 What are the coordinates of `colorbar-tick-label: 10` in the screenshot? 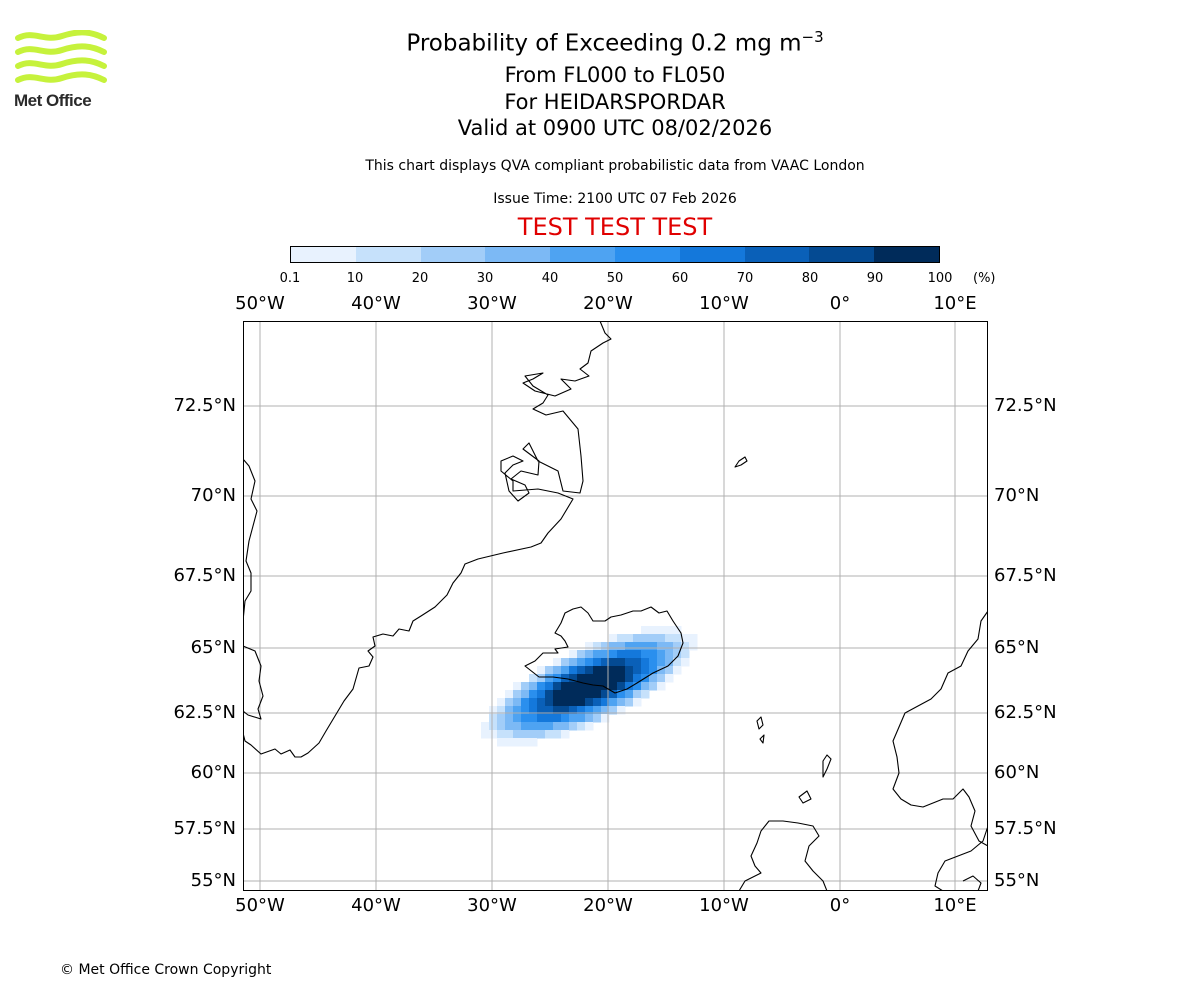 It's located at (355, 278).